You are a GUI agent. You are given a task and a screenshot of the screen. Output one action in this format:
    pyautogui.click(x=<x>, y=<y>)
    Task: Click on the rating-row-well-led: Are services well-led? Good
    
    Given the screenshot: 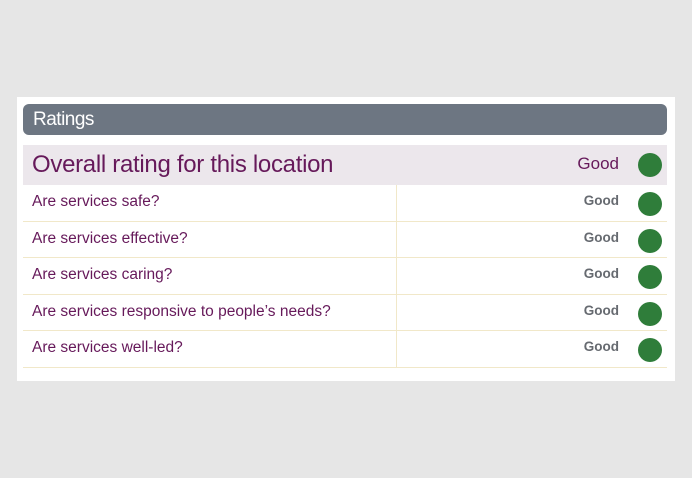 What is the action you would take?
    pyautogui.click(x=345, y=349)
    